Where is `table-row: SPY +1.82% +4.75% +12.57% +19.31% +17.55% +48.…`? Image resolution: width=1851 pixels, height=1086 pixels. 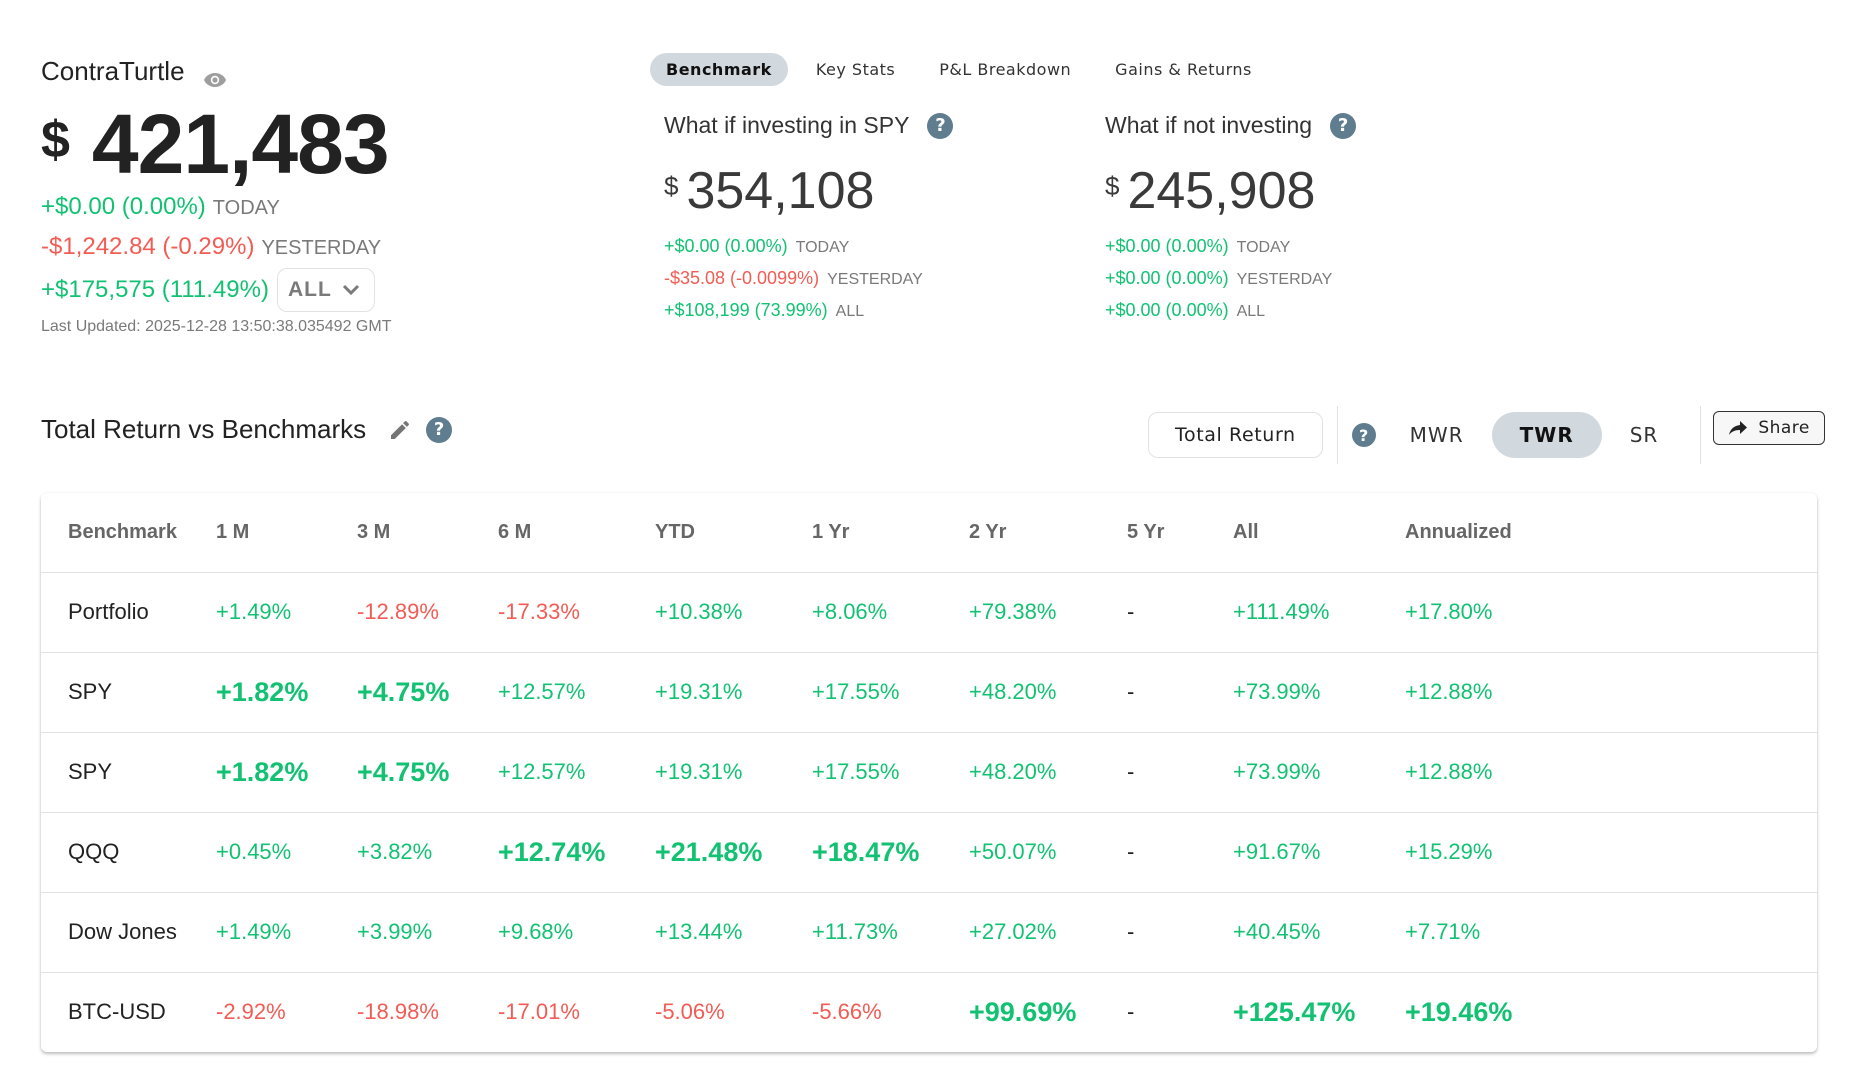
table-row: SPY +1.82% +4.75% +12.57% +19.31% +17.55% +48.… is located at coordinates (929, 691).